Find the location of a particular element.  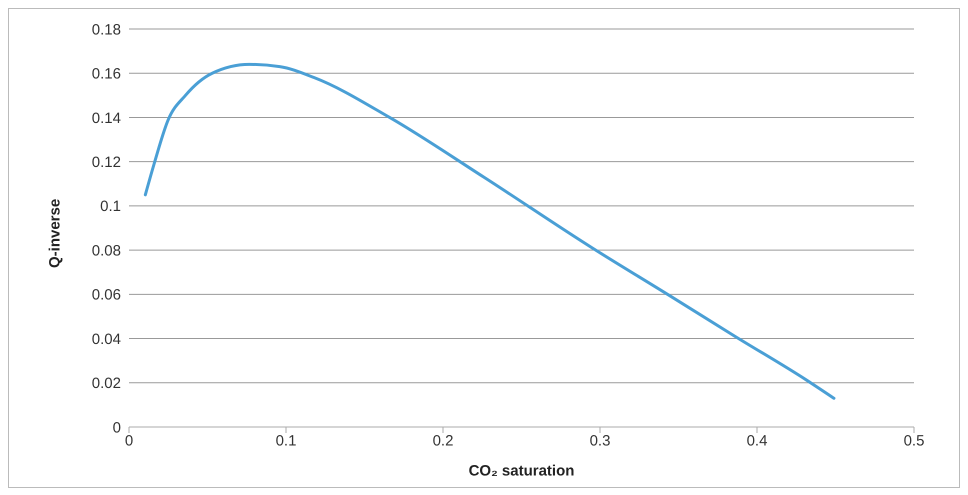

y-tick-label: 0.12 is located at coordinates (106, 162).